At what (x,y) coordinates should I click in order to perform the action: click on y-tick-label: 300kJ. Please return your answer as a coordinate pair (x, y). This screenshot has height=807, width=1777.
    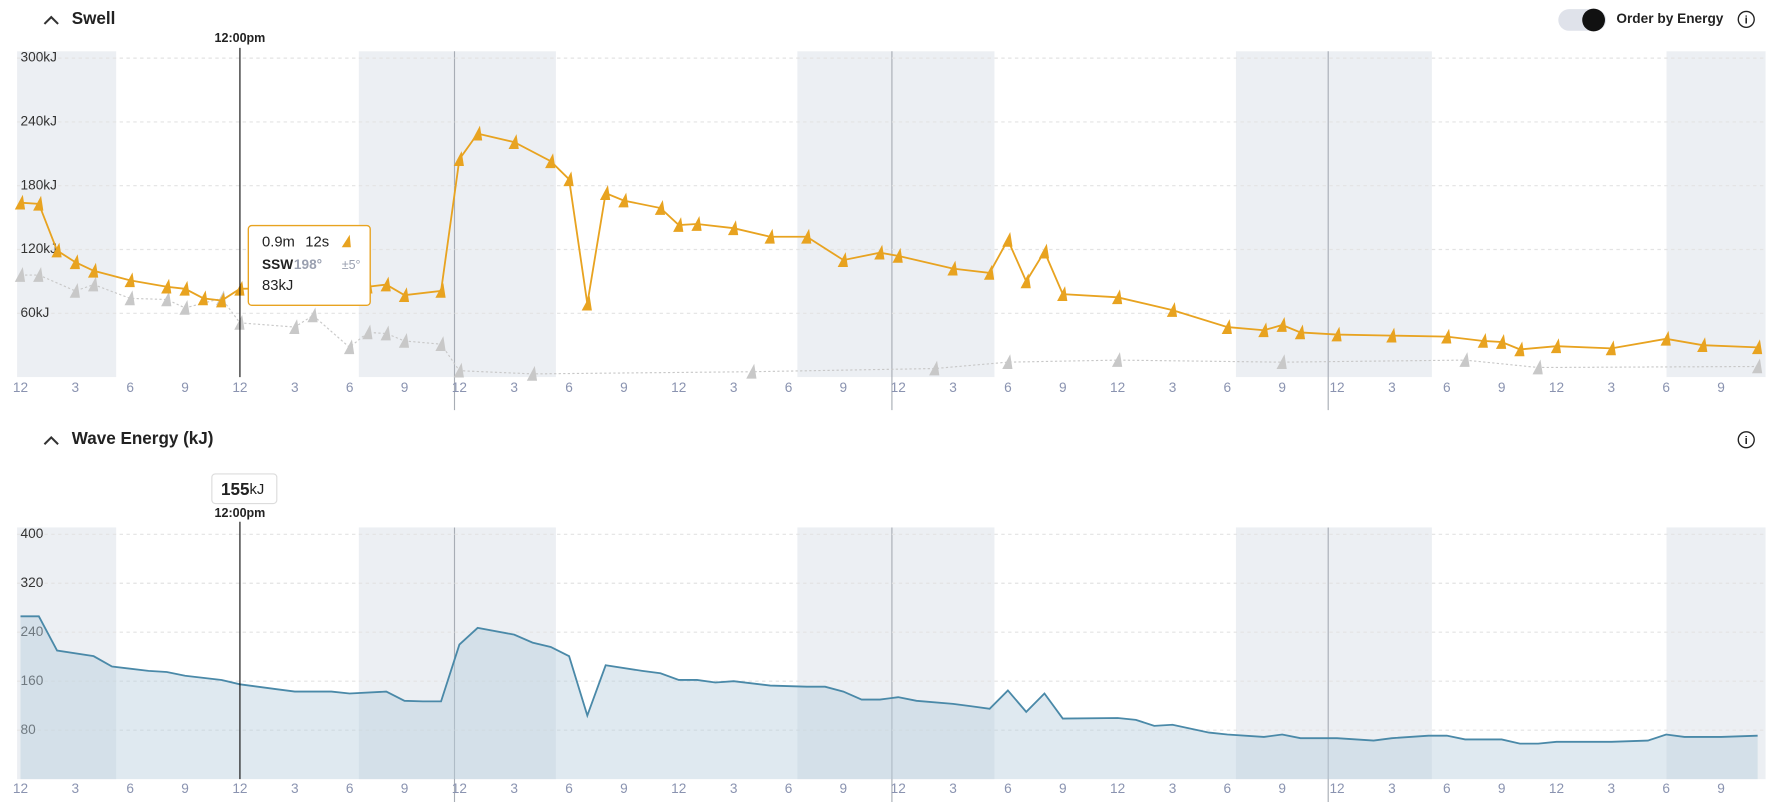
    Looking at the image, I should click on (39, 57).